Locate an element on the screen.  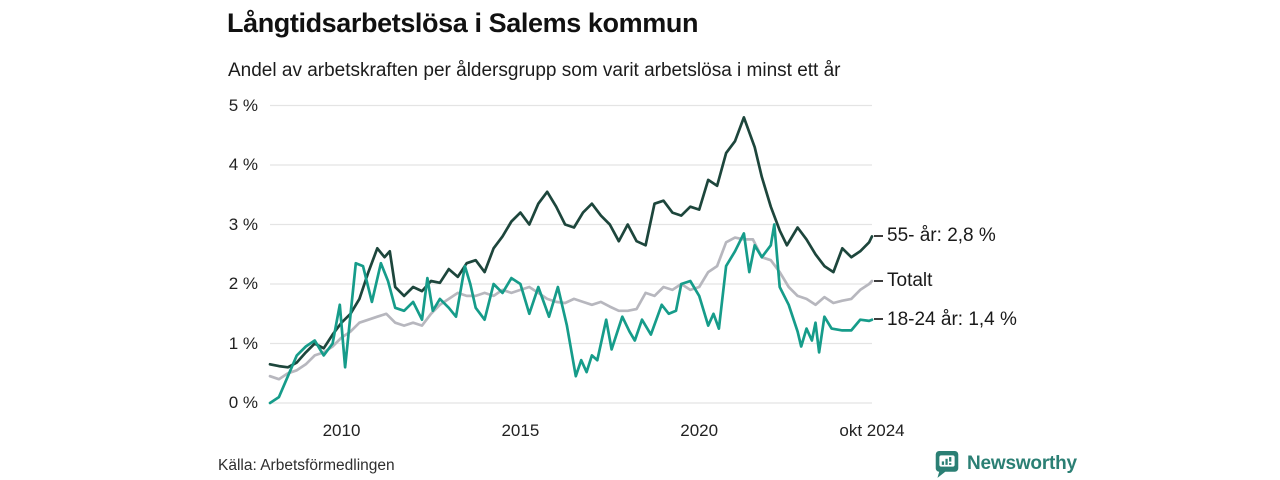
end-label-55-ar: 55- år: 2,8 % is located at coordinates (935, 235).